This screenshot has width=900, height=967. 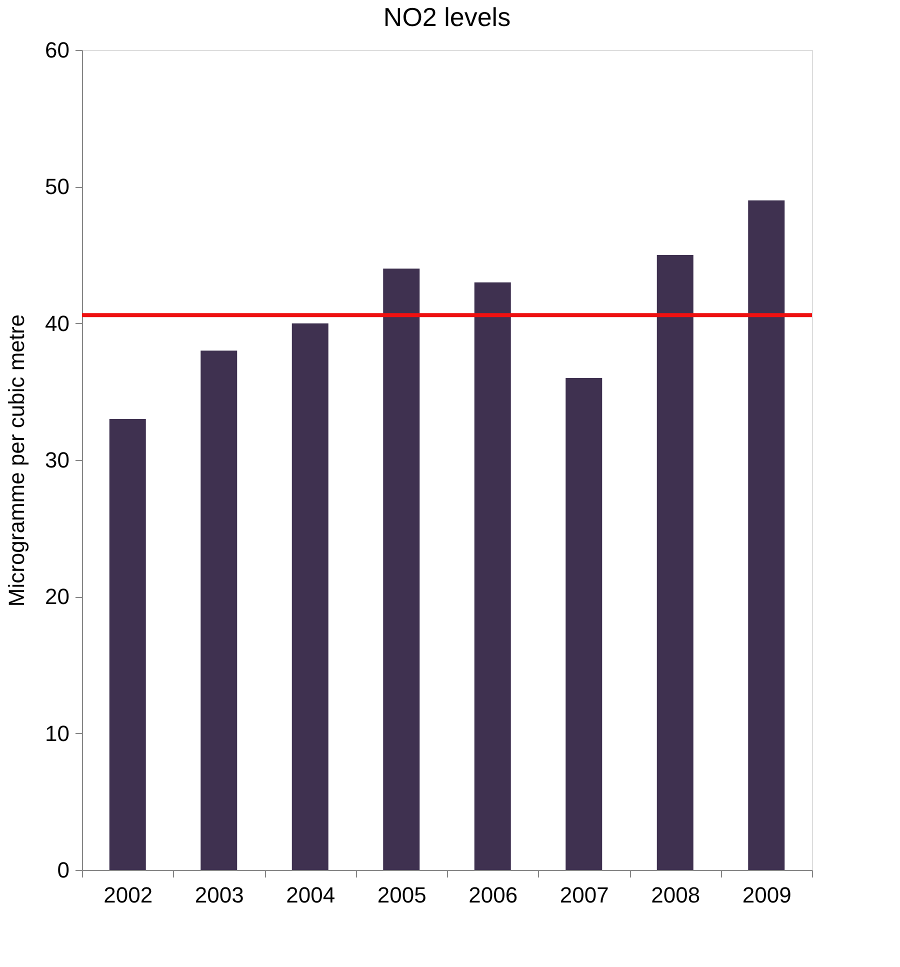 I want to click on y-tick-label: 0, so click(x=63, y=870).